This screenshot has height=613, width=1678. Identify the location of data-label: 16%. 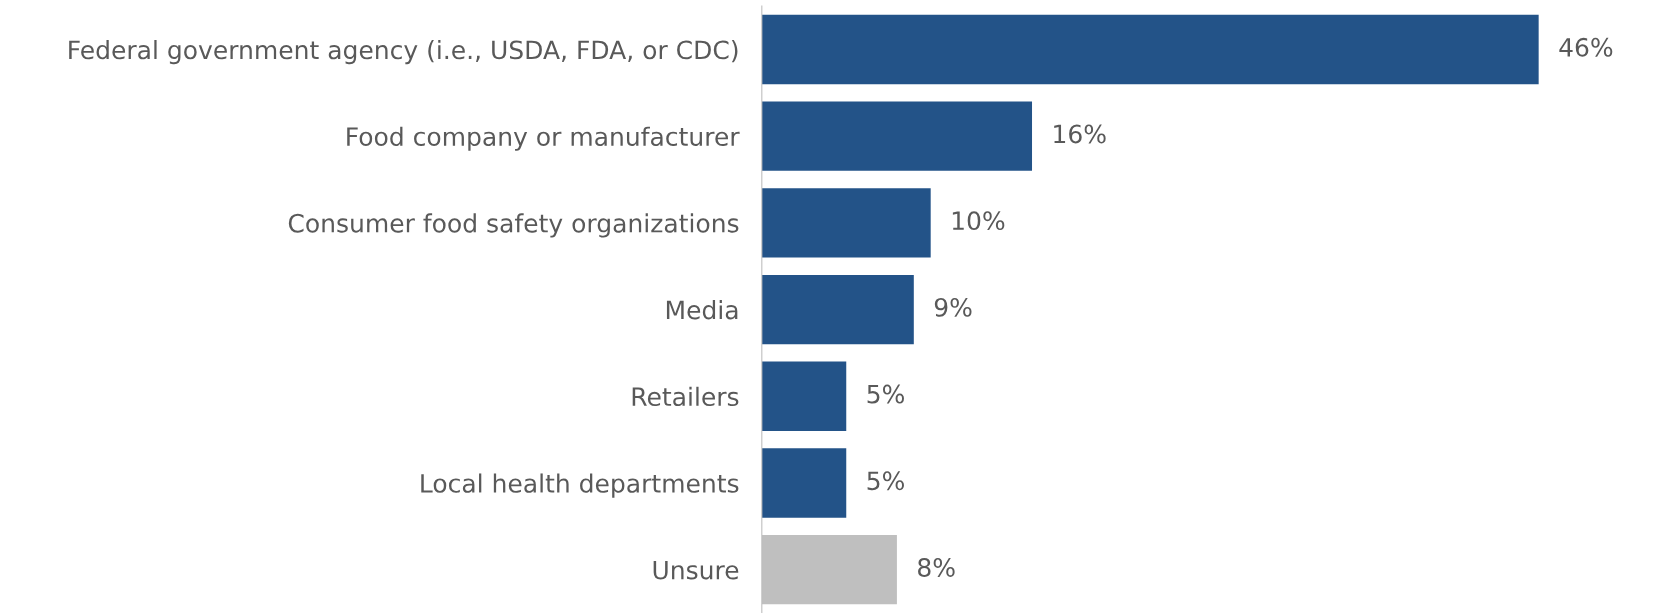
(1080, 134).